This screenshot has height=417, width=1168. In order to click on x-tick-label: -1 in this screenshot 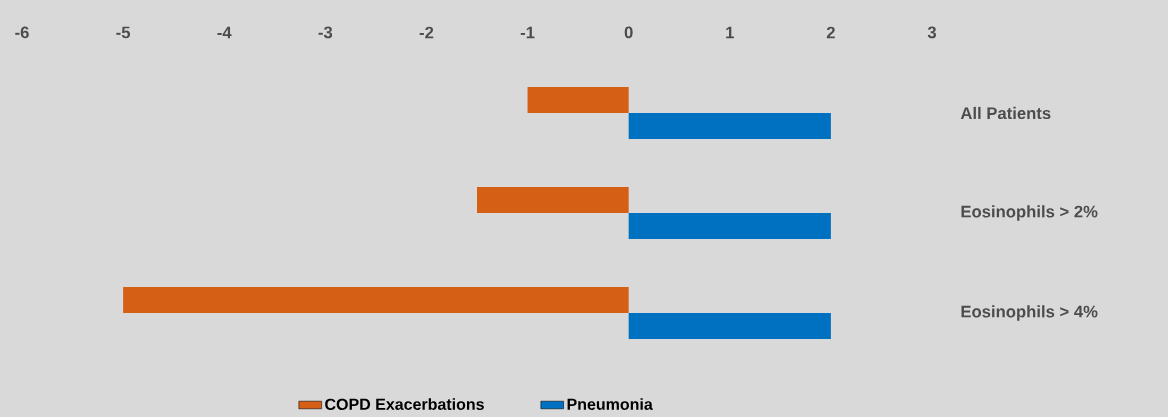, I will do `click(527, 32)`.